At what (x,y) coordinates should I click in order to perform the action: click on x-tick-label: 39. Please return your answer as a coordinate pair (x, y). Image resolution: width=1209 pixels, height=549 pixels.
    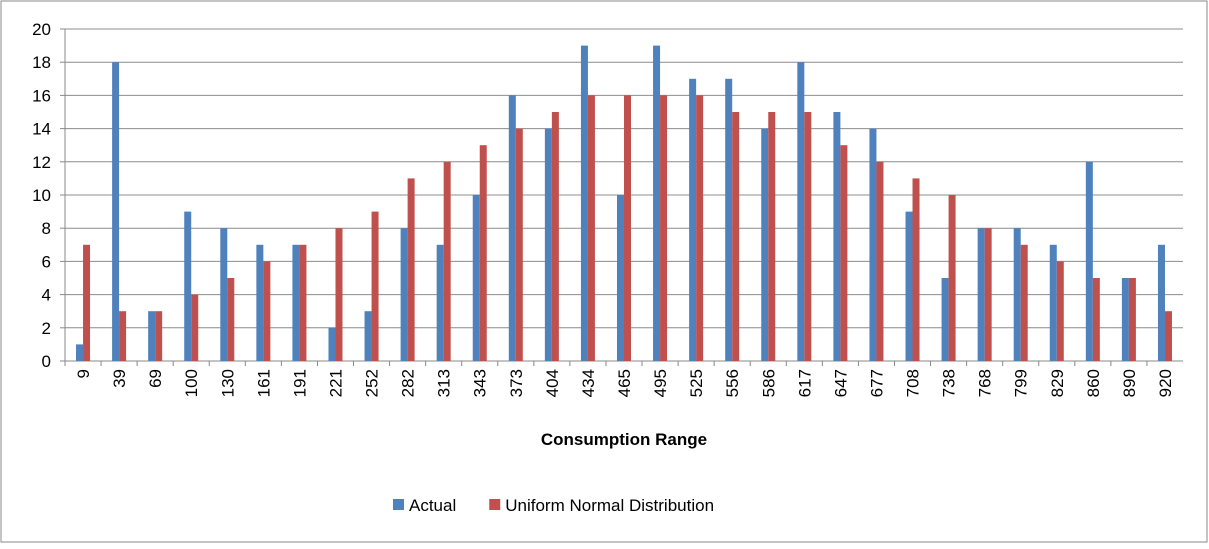
    Looking at the image, I should click on (119, 378).